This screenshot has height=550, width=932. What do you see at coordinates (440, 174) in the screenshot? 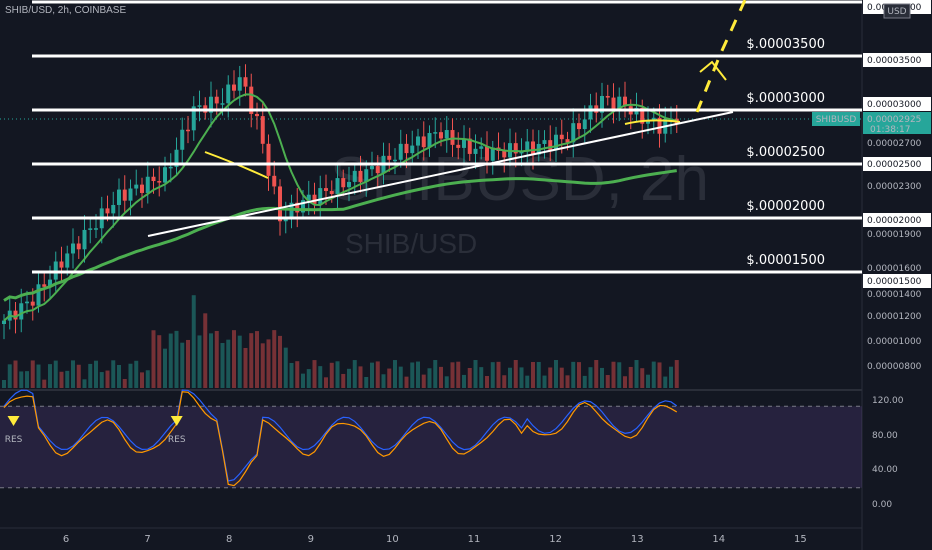
I see `trend-line` at bounding box center [440, 174].